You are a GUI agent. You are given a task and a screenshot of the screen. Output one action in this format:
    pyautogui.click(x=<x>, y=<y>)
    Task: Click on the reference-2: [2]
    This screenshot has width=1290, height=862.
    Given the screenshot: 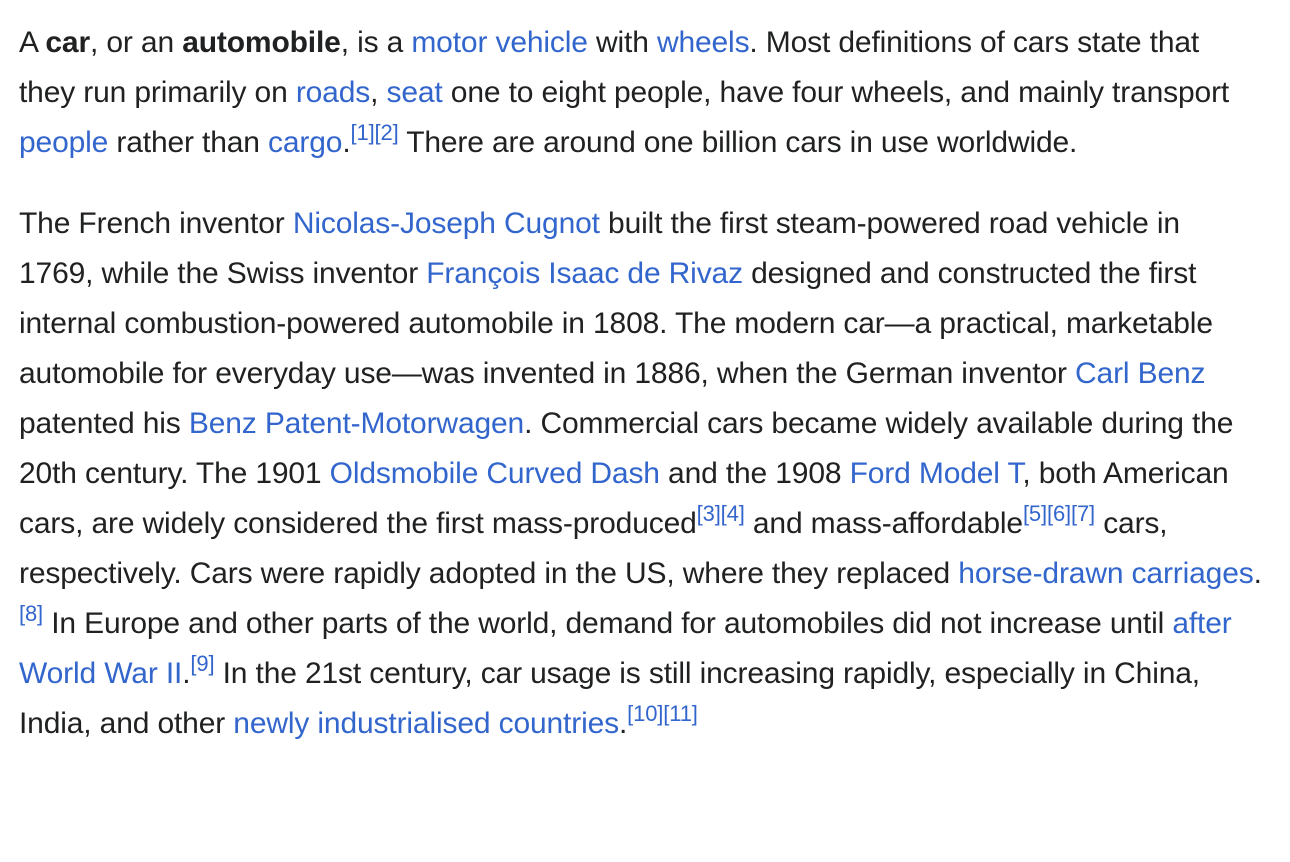 What is the action you would take?
    pyautogui.click(x=386, y=132)
    